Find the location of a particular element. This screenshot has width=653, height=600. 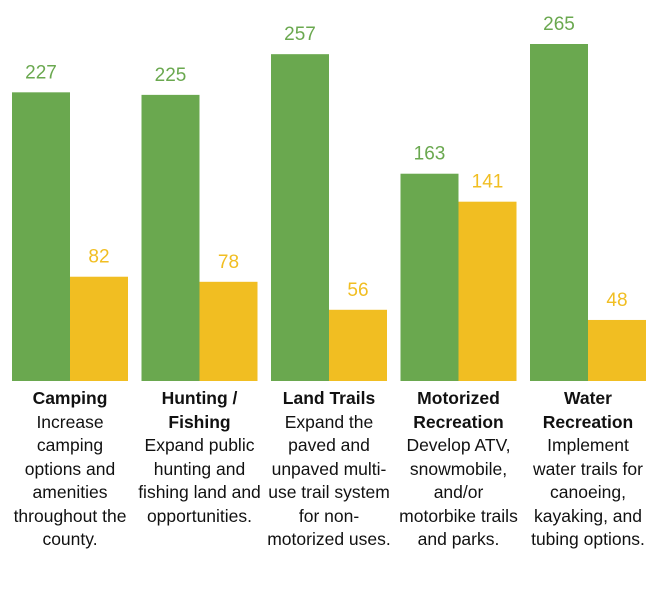

value-label: 141 is located at coordinates (488, 182).